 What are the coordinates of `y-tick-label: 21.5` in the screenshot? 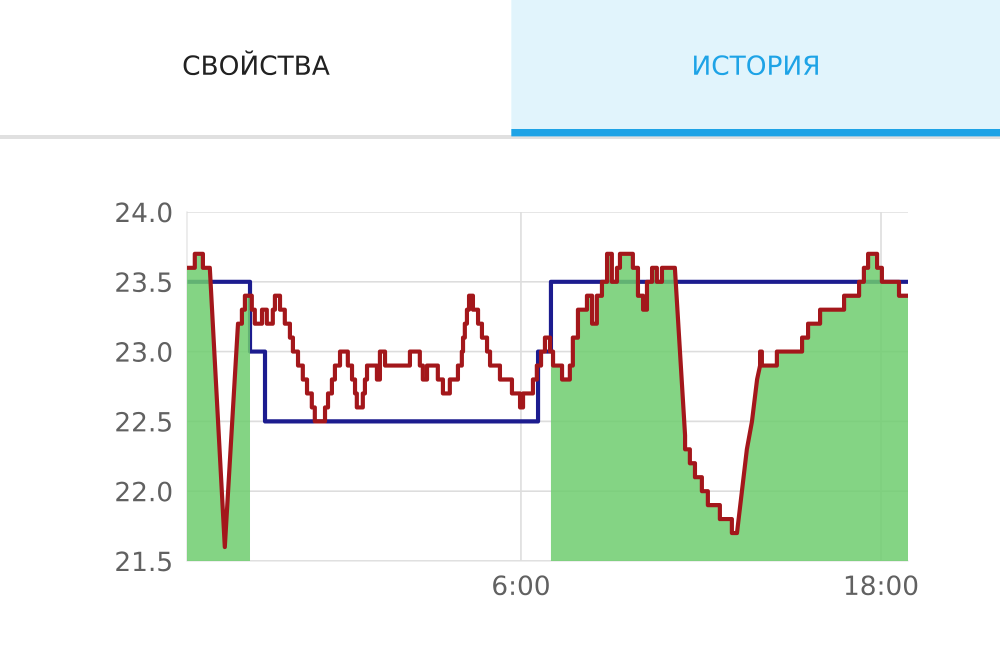 It's located at (143, 561).